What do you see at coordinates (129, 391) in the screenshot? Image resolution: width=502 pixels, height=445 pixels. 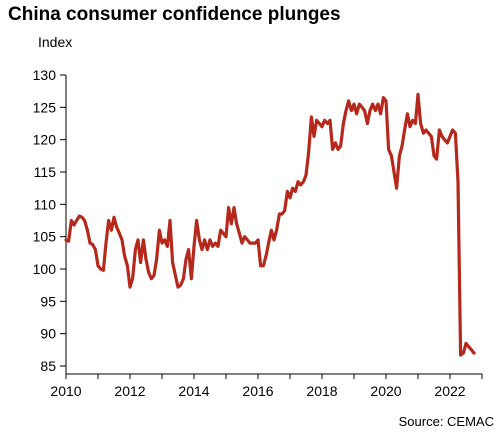 I see `x-tick-label: 2012` at bounding box center [129, 391].